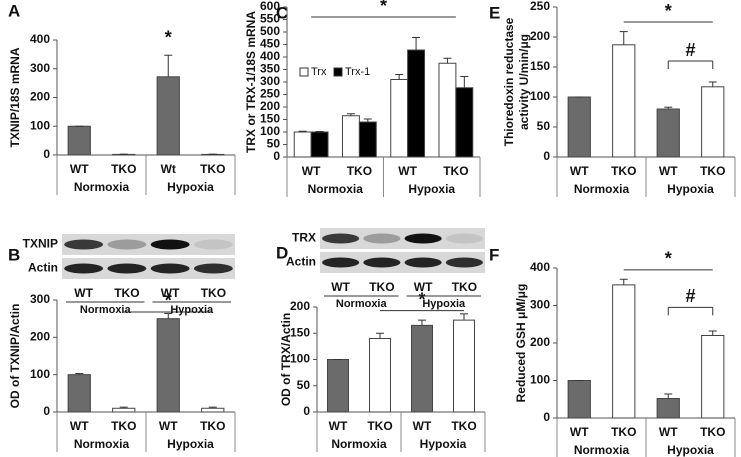  What do you see at coordinates (192, 310) in the screenshot?
I see `blot-group-label: Hypoxia` at bounding box center [192, 310].